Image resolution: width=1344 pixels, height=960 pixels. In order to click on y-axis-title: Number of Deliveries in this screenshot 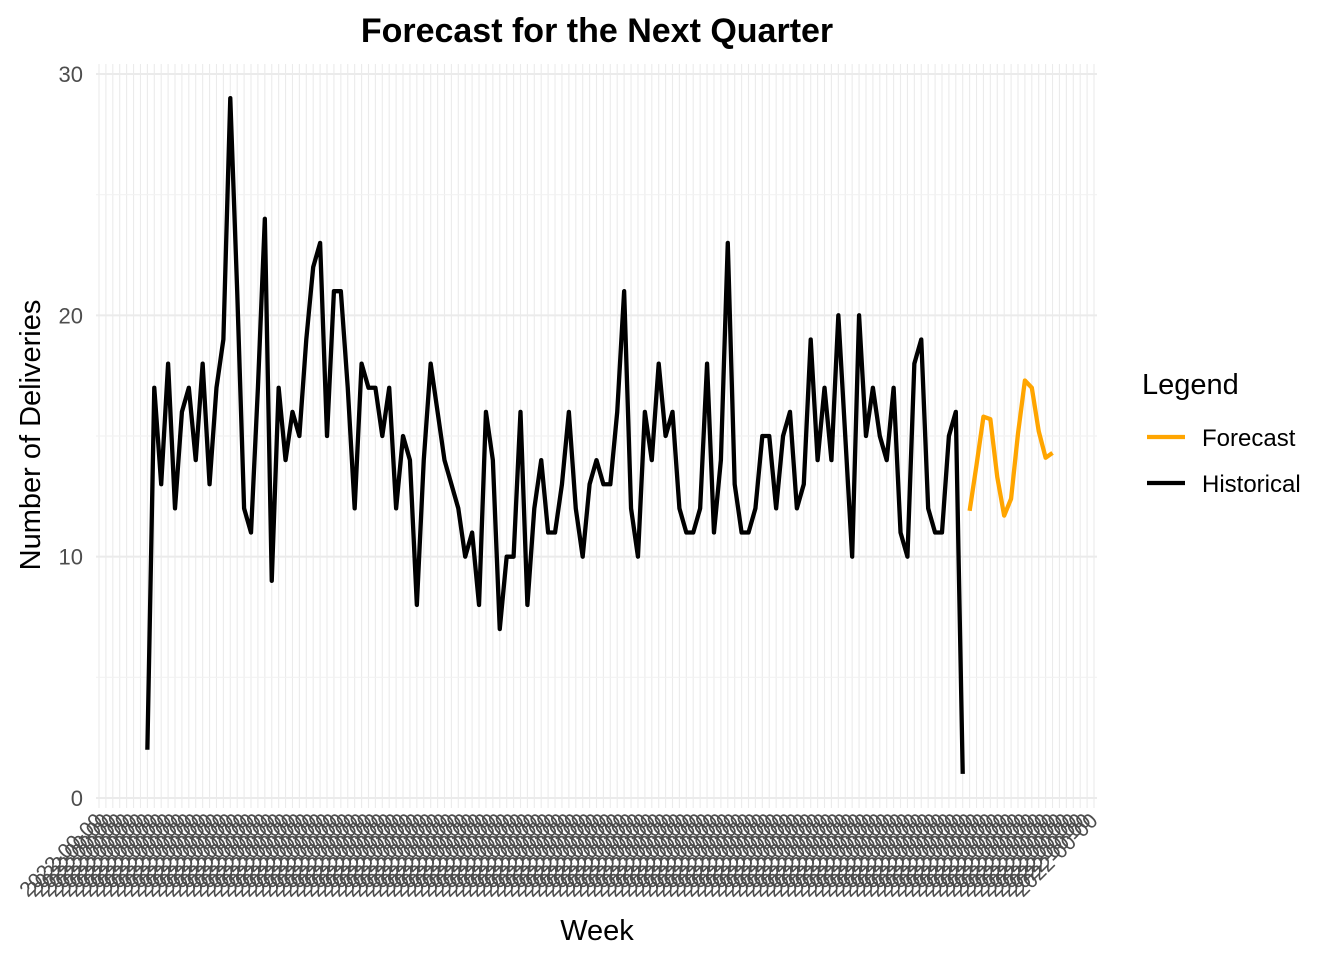, I will do `click(31, 435)`.